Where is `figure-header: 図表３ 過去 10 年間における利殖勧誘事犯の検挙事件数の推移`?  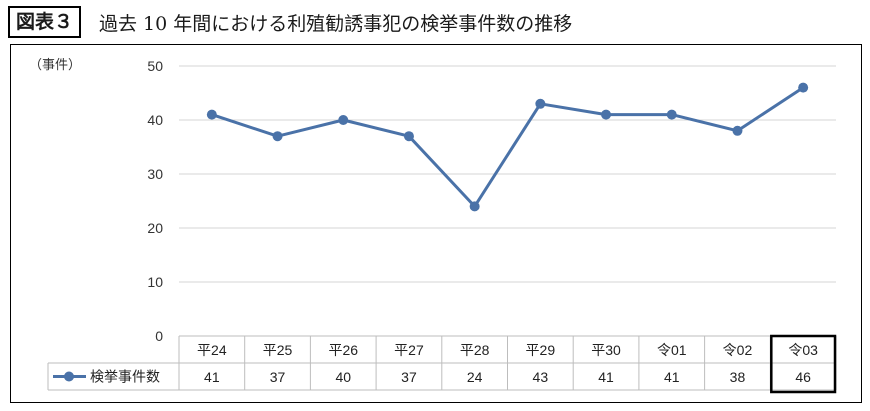
figure-header: 図表３ 過去 10 年間における利殖勧誘事犯の検挙事件数の推移 is located at coordinates (290, 22).